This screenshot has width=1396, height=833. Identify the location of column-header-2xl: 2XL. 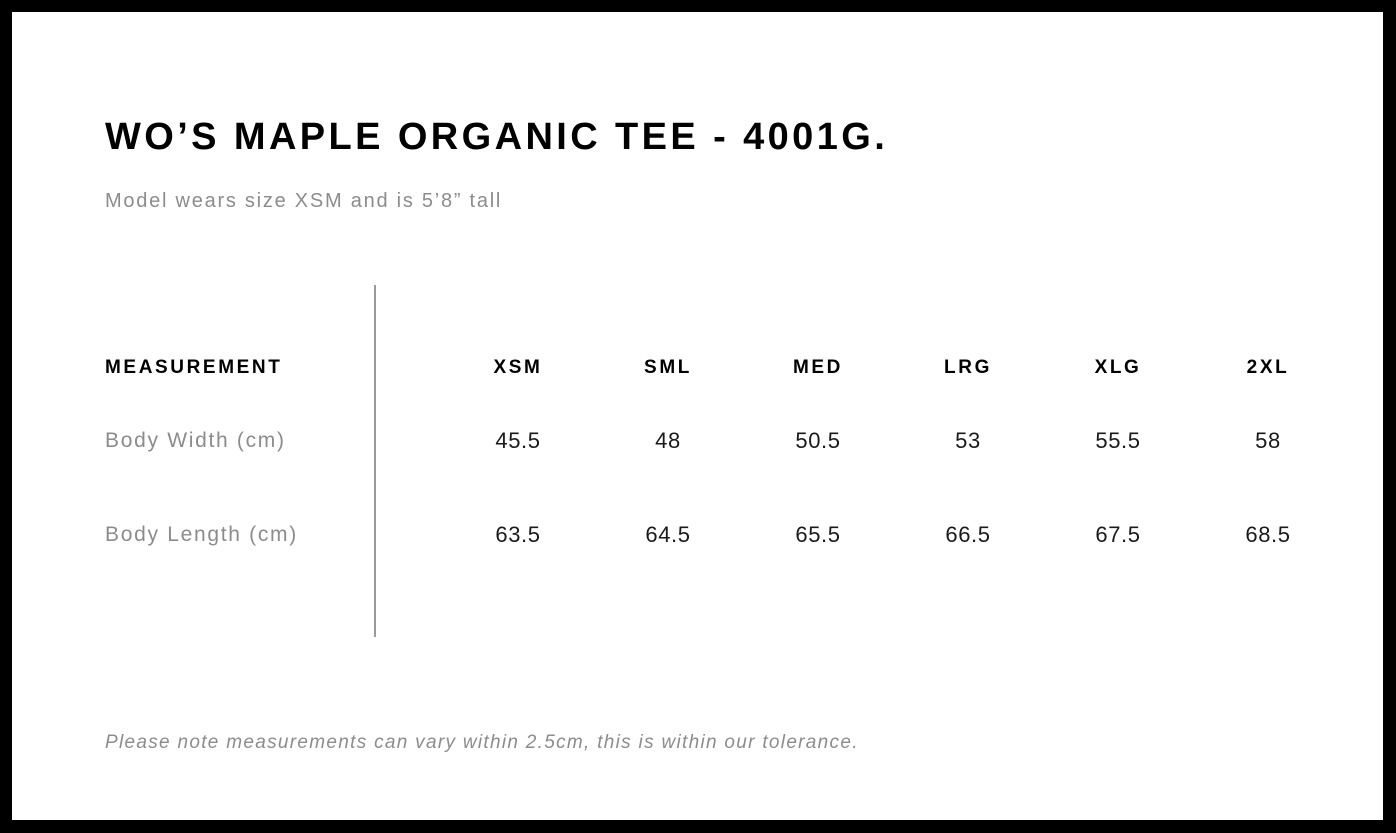
(1268, 367).